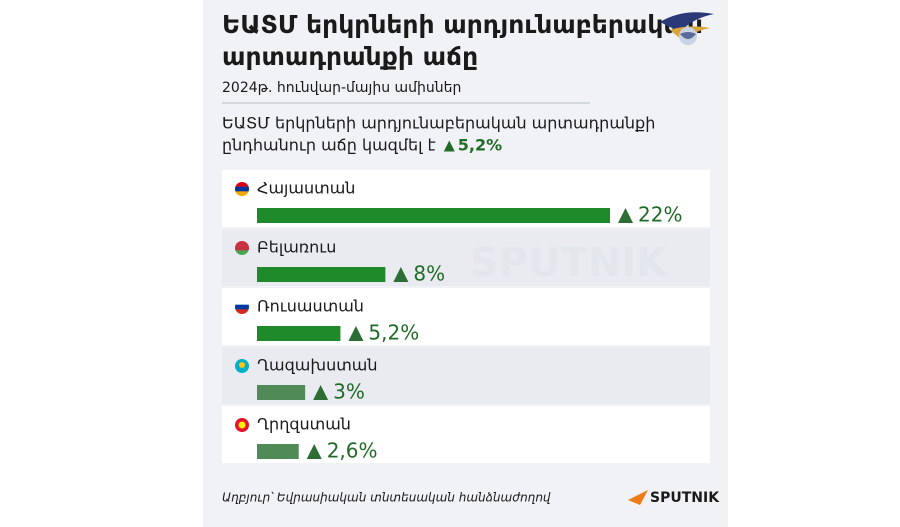  I want to click on value-label: 2,6%, so click(352, 451).